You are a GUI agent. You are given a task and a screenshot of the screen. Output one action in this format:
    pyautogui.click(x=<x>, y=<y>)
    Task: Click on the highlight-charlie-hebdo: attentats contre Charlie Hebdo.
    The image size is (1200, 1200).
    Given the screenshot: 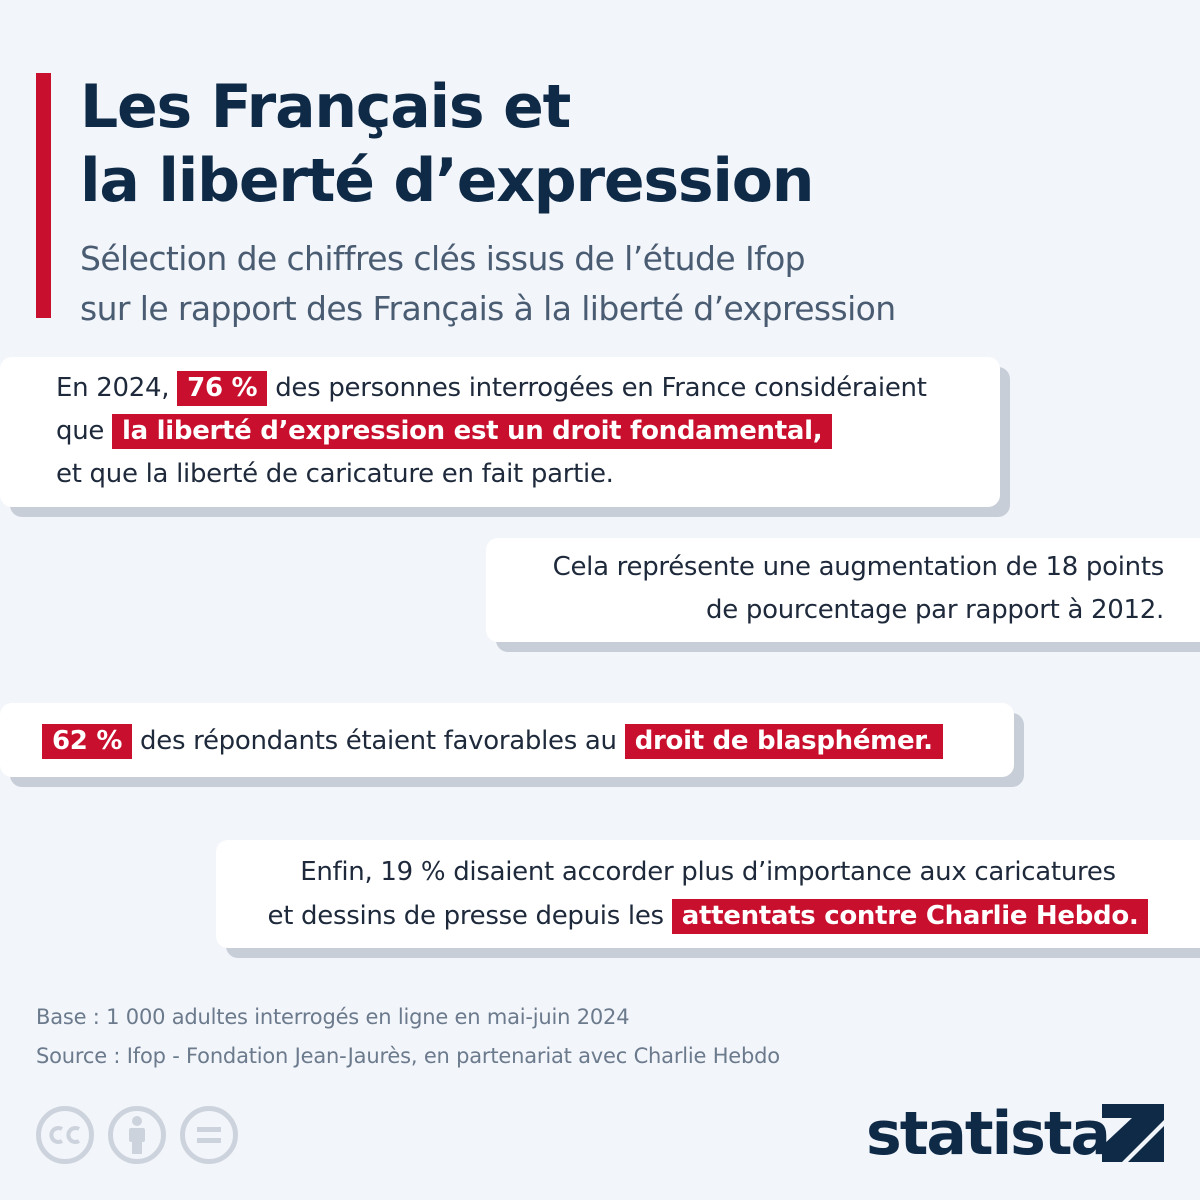 What is the action you would take?
    pyautogui.click(x=910, y=916)
    